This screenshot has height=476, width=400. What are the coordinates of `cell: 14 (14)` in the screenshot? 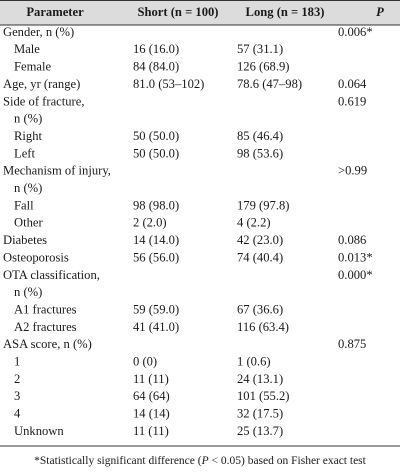 It's located at (151, 414).